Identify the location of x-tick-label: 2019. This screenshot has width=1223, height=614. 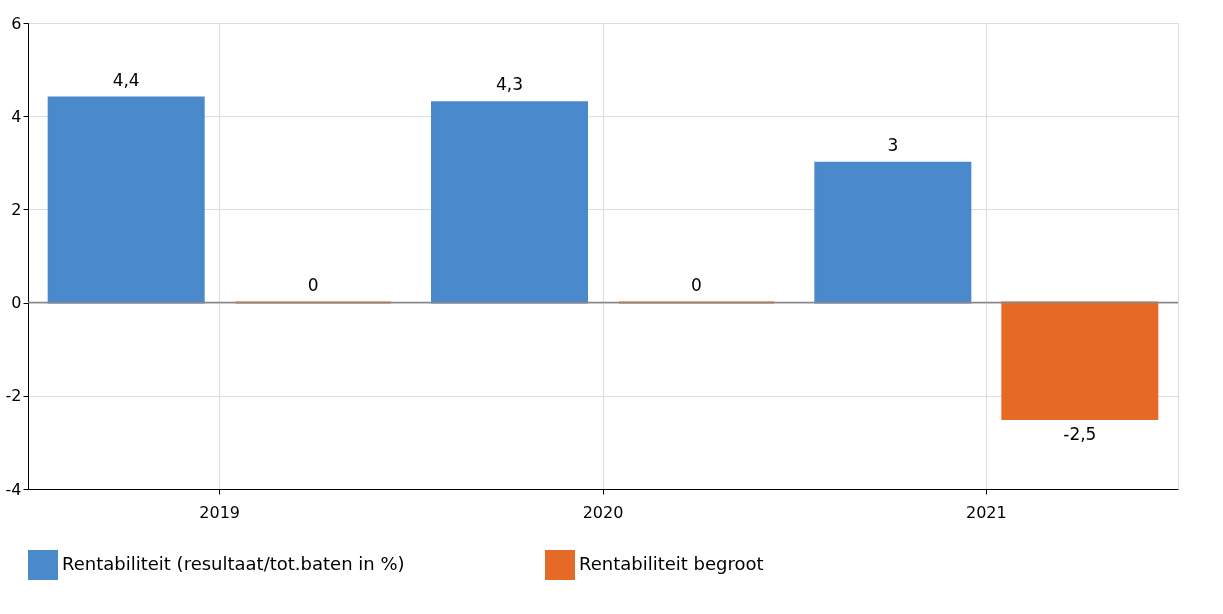
(220, 512).